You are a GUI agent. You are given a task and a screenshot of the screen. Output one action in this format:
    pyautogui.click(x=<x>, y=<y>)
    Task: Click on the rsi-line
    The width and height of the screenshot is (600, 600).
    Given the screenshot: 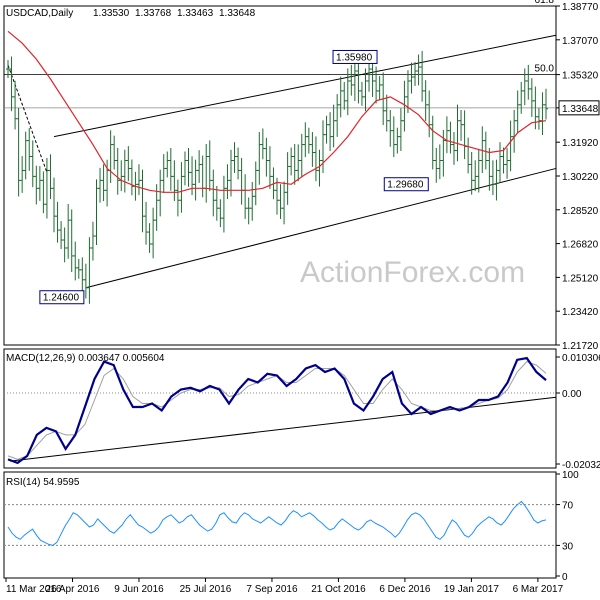 What is the action you would take?
    pyautogui.click(x=277, y=523)
    